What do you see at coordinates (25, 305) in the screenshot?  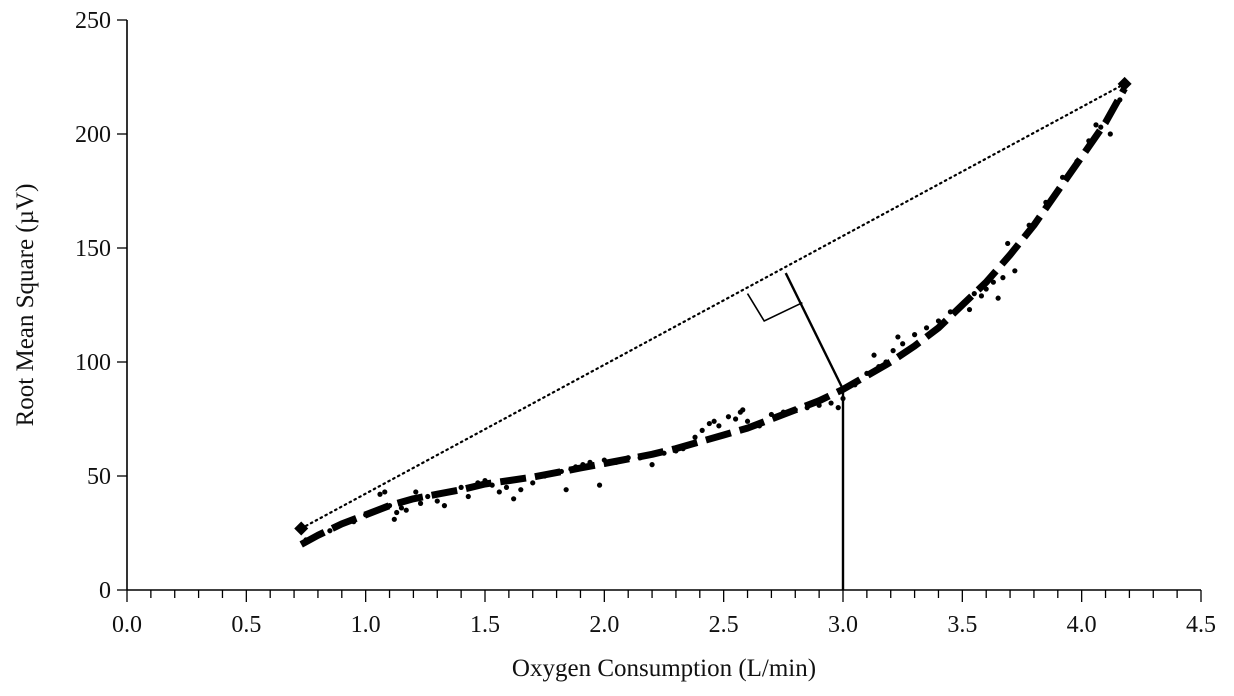 I see `y-axis-label: Root Mean Square (µV)` at bounding box center [25, 305].